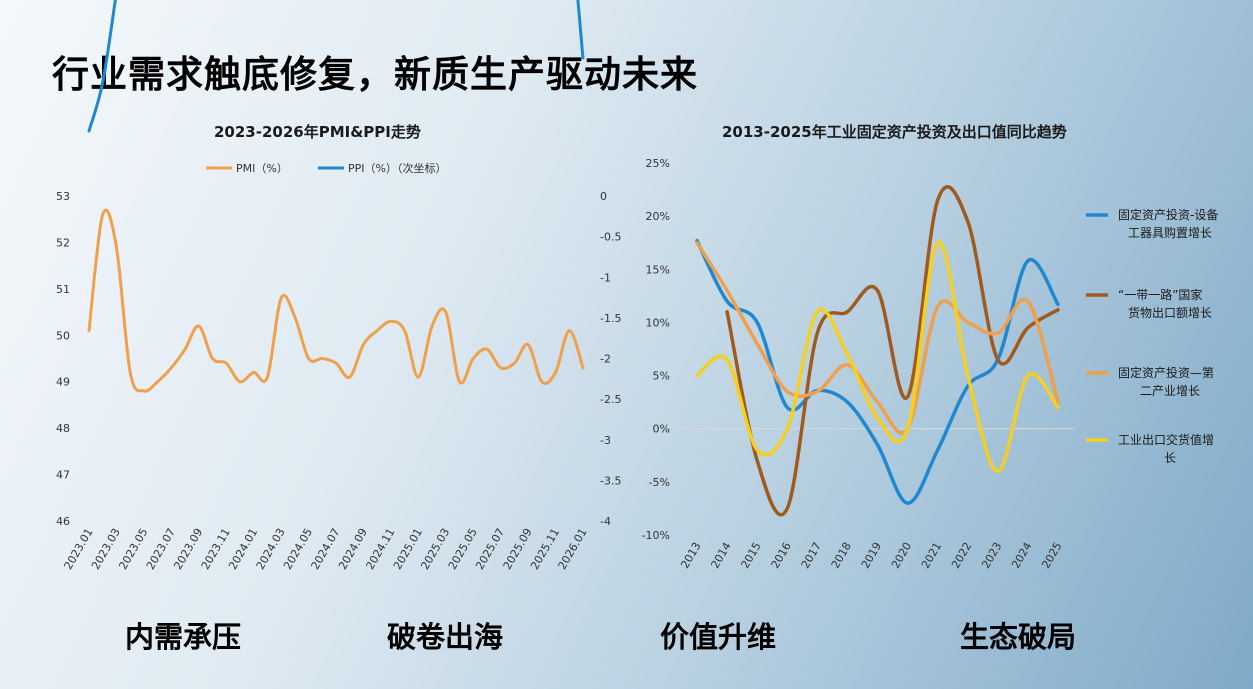 This screenshot has width=1253, height=689. I want to click on page-title: 行业需求触底修复，新质生产驱动未来, so click(375, 74).